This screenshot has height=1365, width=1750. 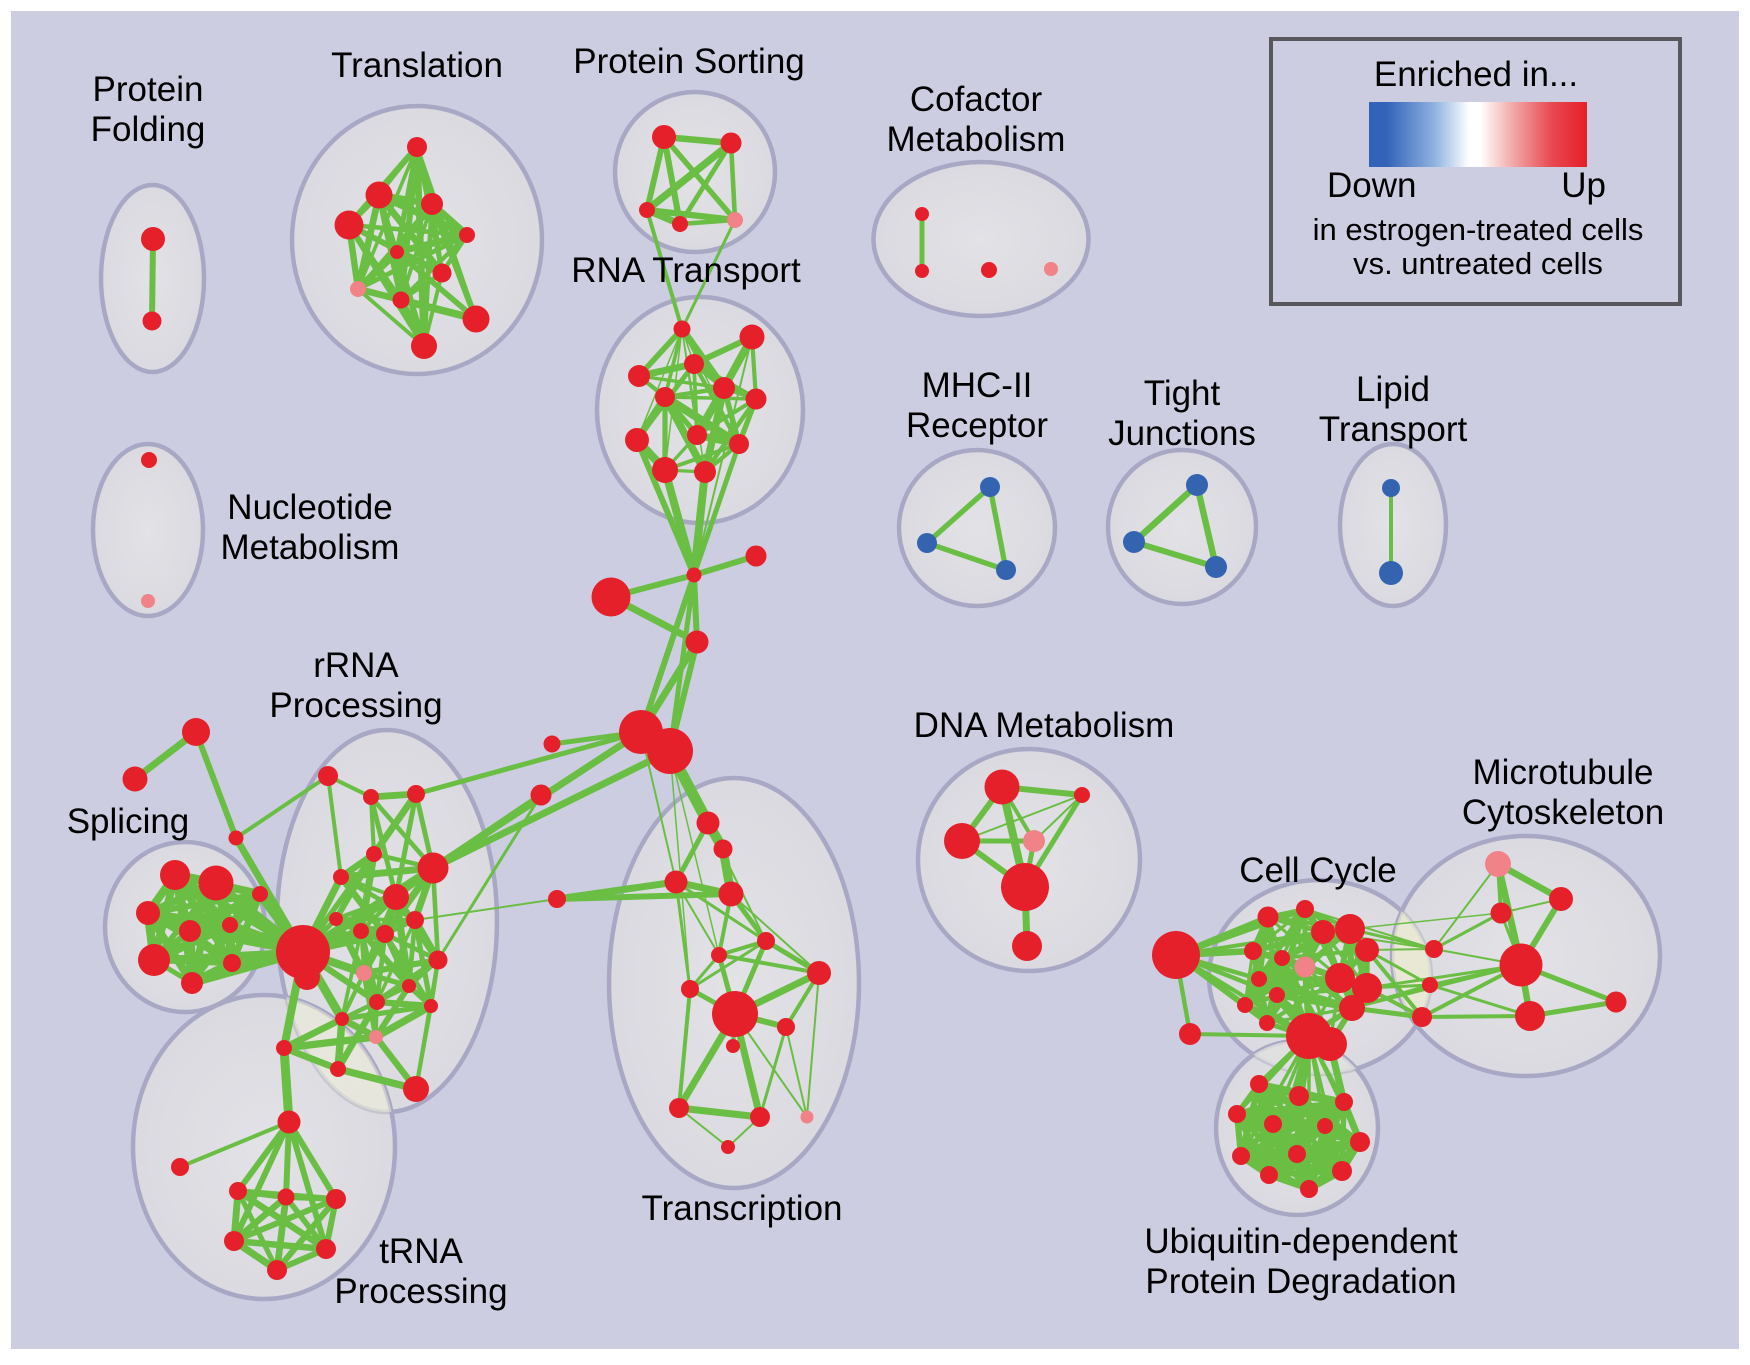 What do you see at coordinates (1371, 185) in the screenshot?
I see `svg-text: Down` at bounding box center [1371, 185].